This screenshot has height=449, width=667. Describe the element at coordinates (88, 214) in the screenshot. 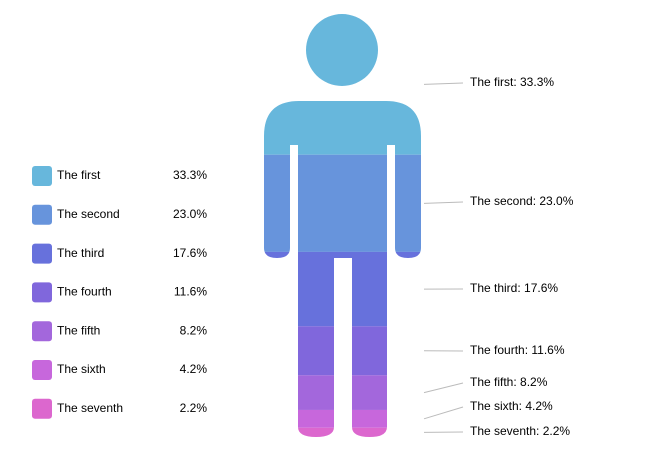

I see `legend-label: The second` at that location.